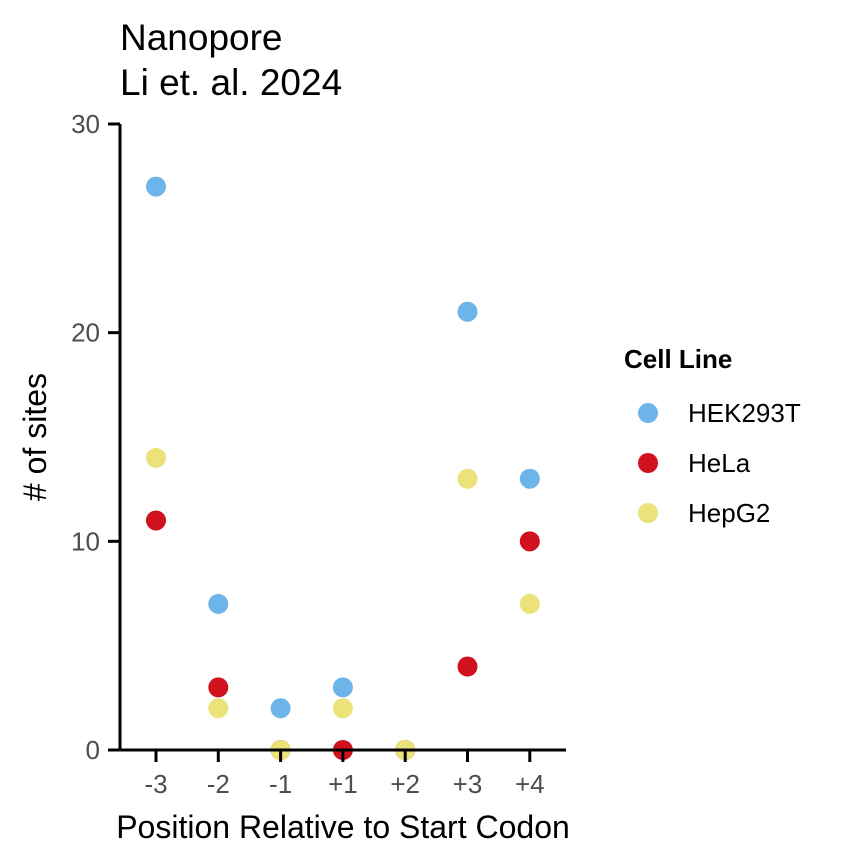 The image size is (864, 864). What do you see at coordinates (648, 513) in the screenshot?
I see `legend-key-hepg2` at bounding box center [648, 513].